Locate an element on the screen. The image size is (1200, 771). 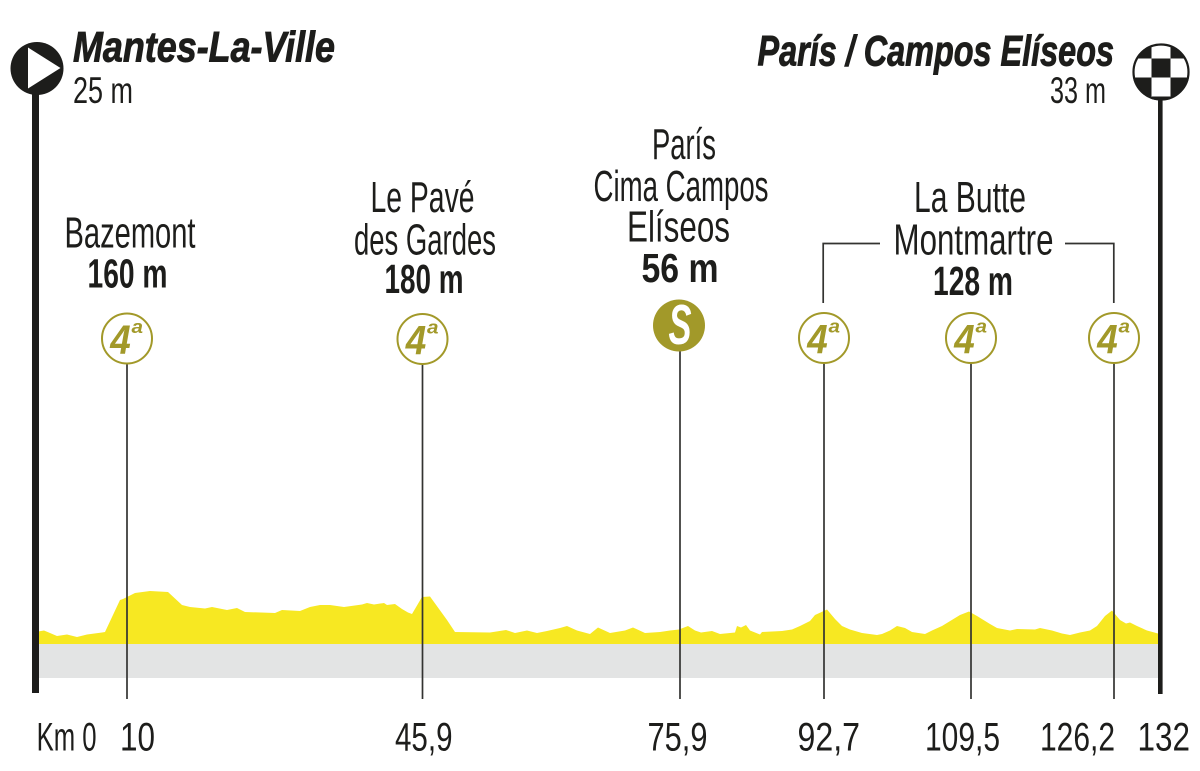
svg-text: a is located at coordinates (138, 326).